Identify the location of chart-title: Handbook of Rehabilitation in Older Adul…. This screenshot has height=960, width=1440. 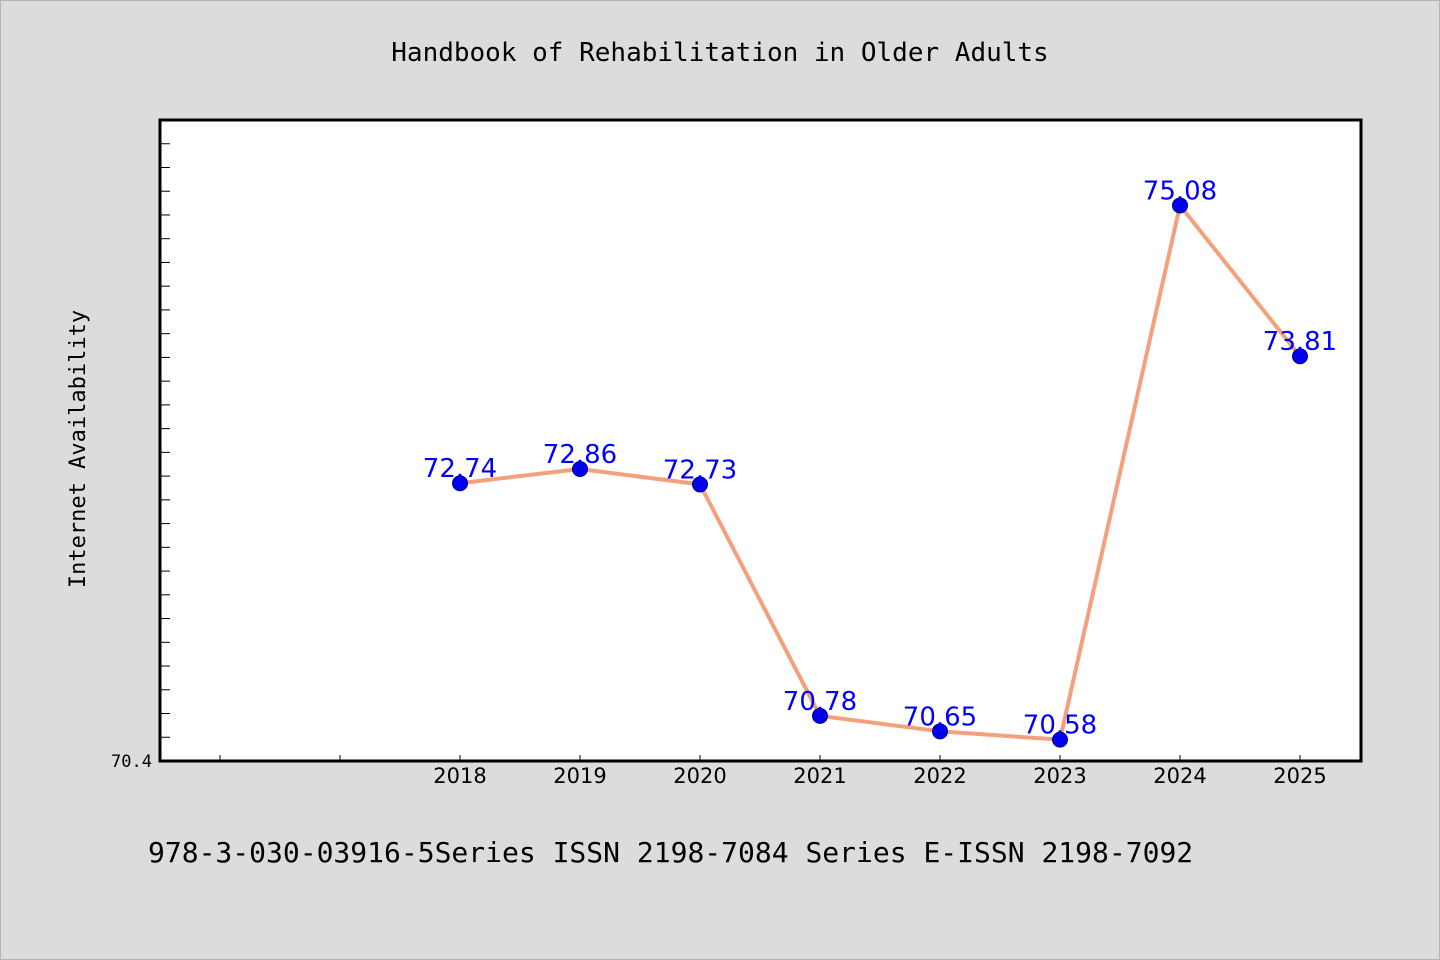
(719, 53).